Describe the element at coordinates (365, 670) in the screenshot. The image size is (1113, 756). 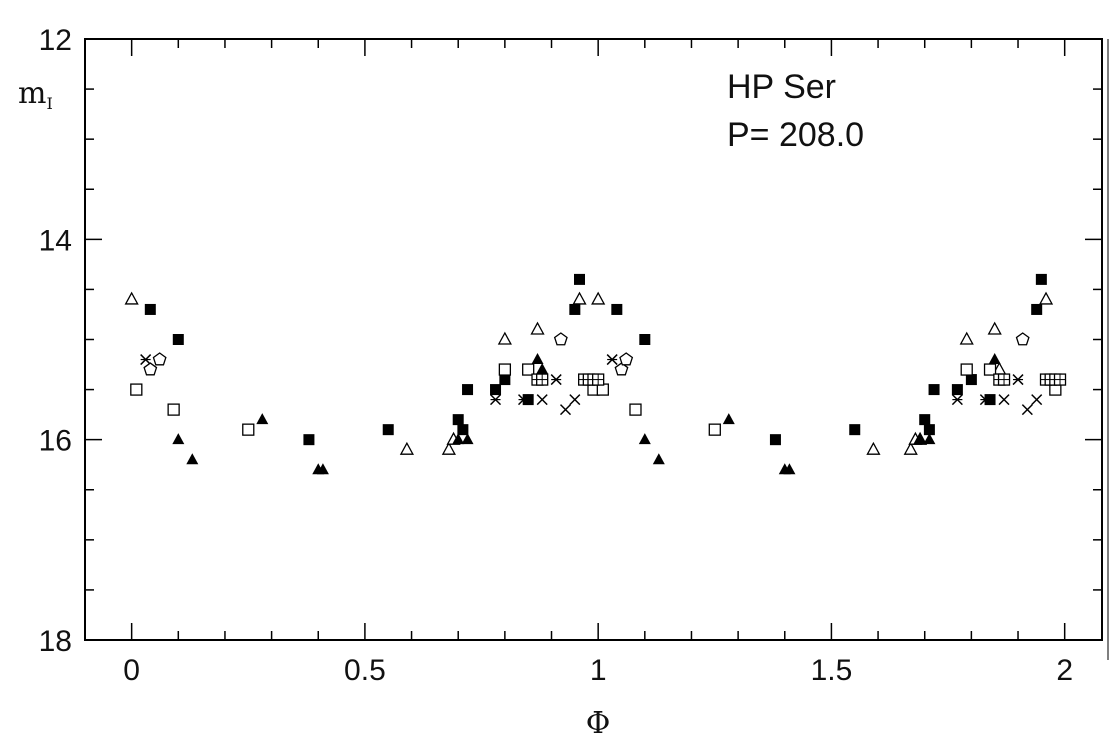
I see `x-tick-label: 0.5` at that location.